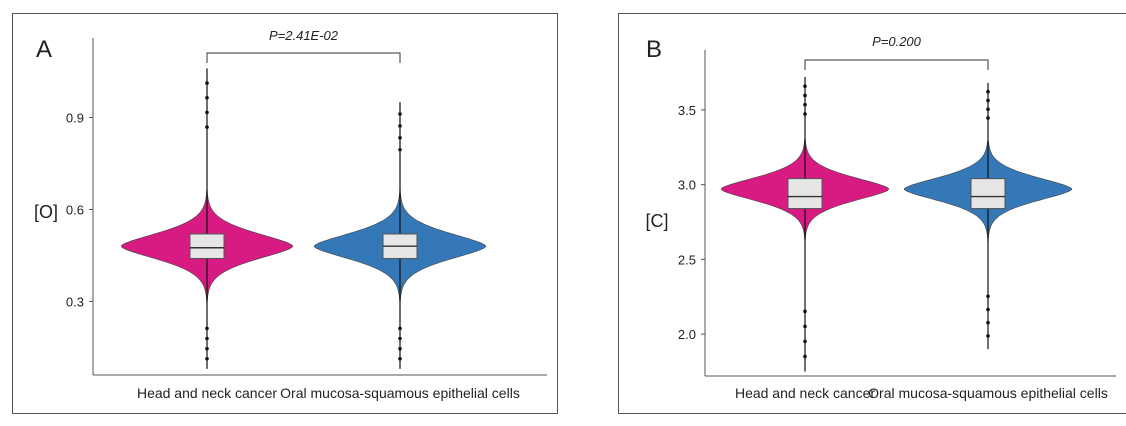 The width and height of the screenshot is (1126, 426). What do you see at coordinates (687, 259) in the screenshot?
I see `y-tick-label: 2.5` at bounding box center [687, 259].